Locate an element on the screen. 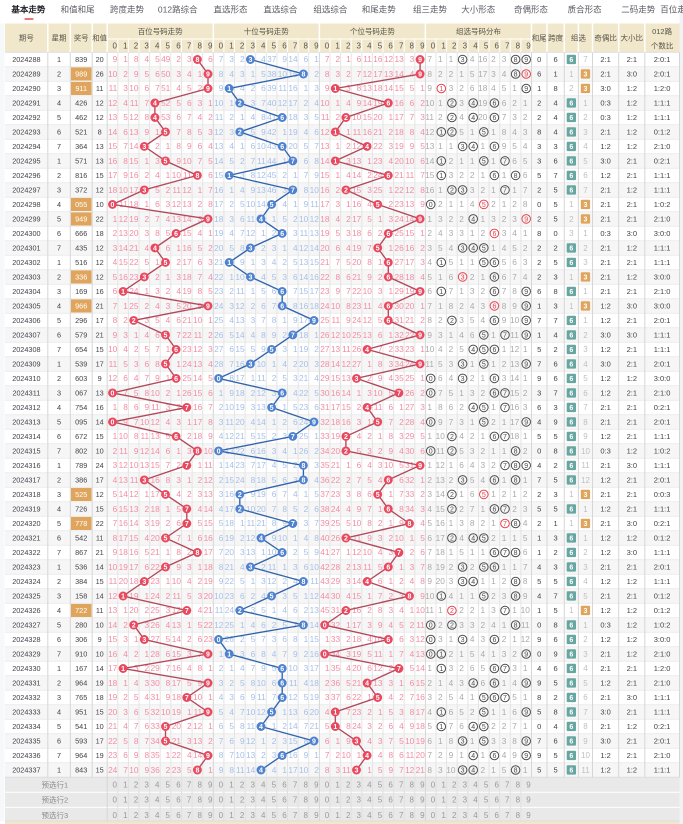 This screenshot has width=683, height=824. svg-text: 2024317 is located at coordinates (26, 480).